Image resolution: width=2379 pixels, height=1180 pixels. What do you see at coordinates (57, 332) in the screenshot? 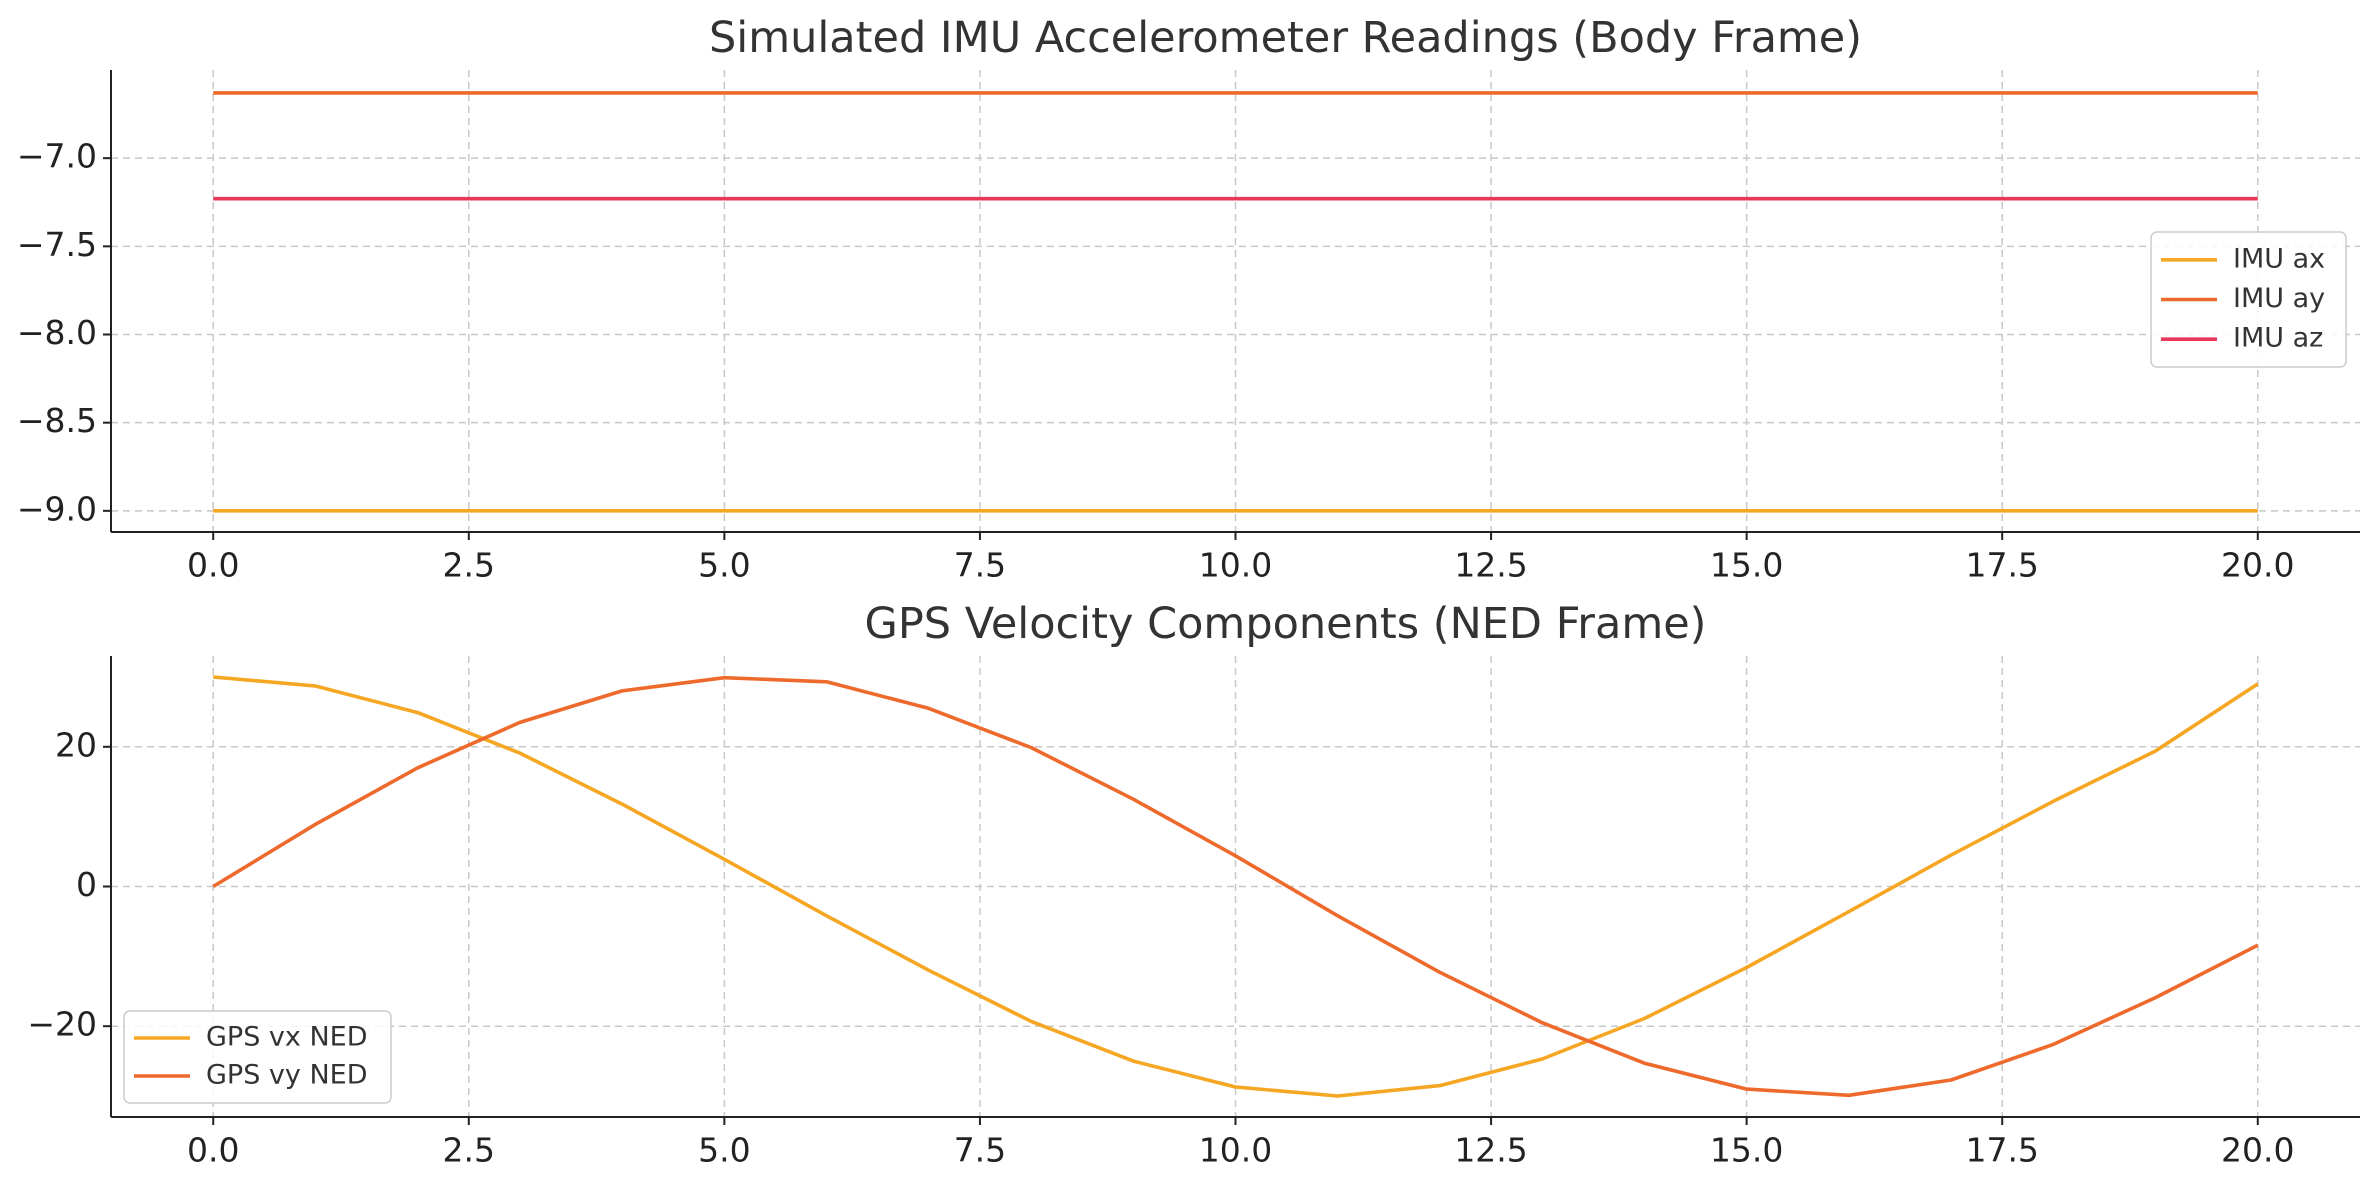
I see `y-tick-label: −8.0` at bounding box center [57, 332].